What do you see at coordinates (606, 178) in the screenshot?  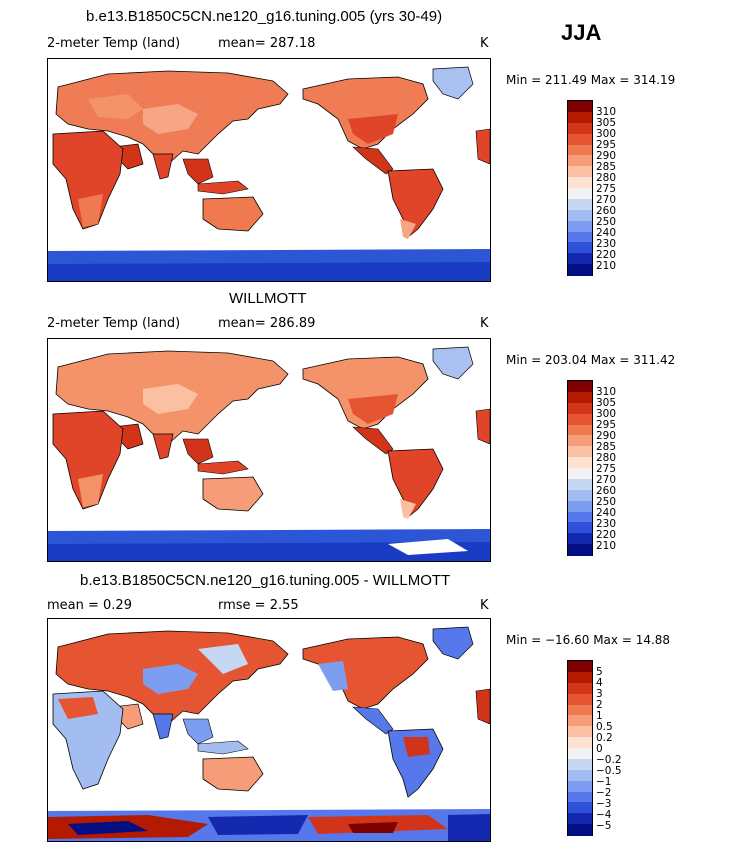 I see `cbar1-label: 280` at bounding box center [606, 178].